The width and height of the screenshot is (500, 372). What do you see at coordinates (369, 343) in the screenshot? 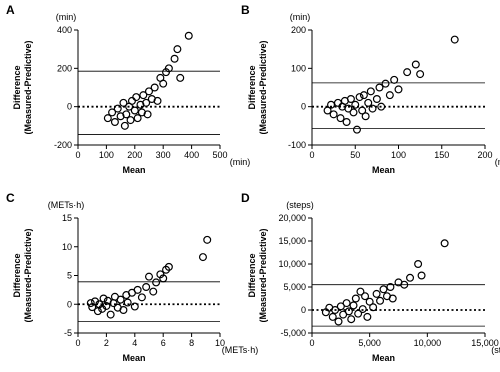
I see `x-tick-label: 5,000` at bounding box center [369, 343].